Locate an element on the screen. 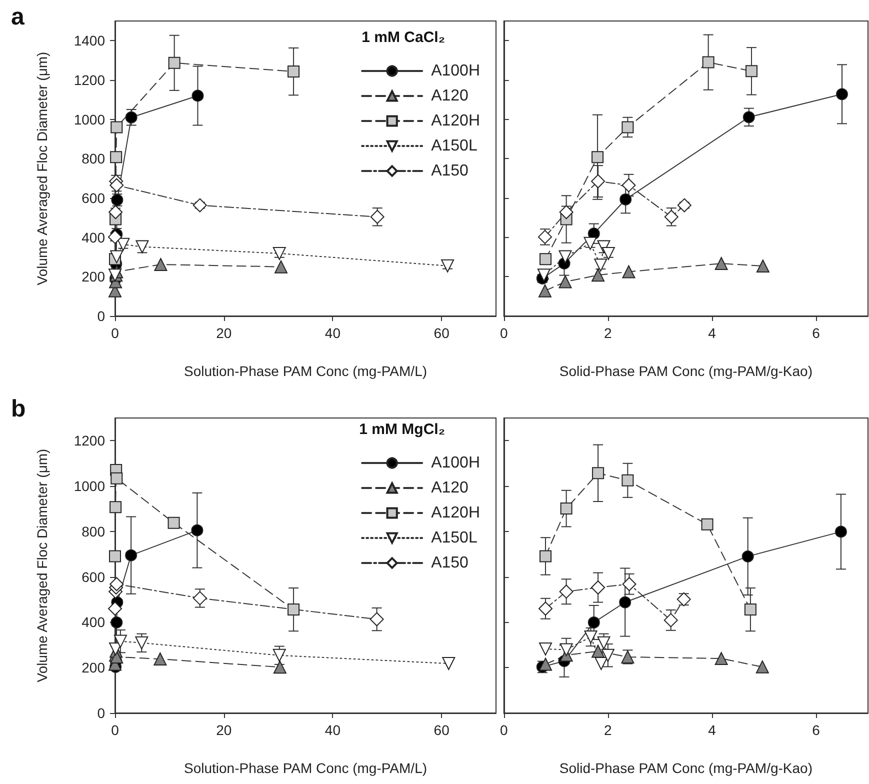 The width and height of the screenshot is (869, 784). legend-title: 1 mM CaCl₂ is located at coordinates (404, 37).